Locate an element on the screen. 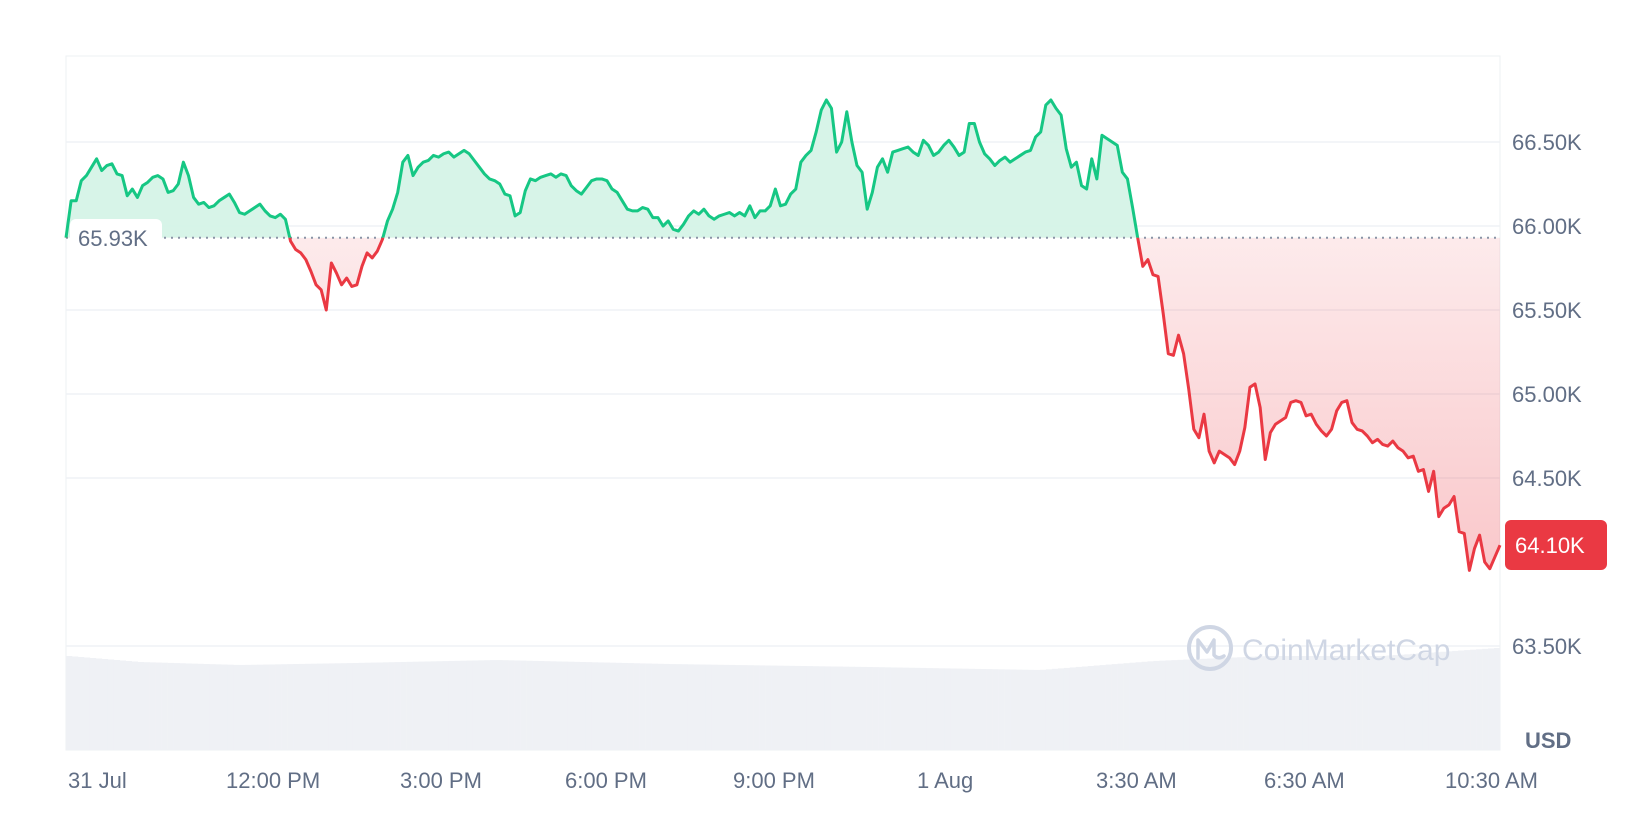 The width and height of the screenshot is (1634, 828). baseline-label: 65.93K is located at coordinates (116, 237).